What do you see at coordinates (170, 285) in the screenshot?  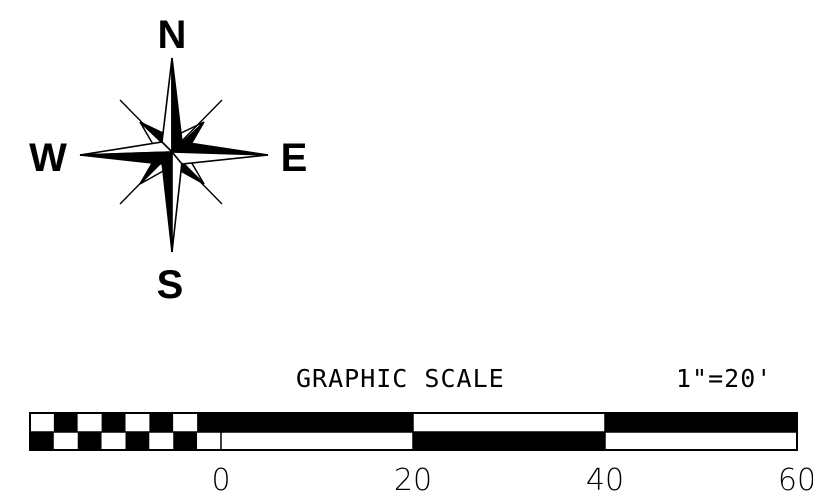 I see `compass-south-label: S` at bounding box center [170, 285].